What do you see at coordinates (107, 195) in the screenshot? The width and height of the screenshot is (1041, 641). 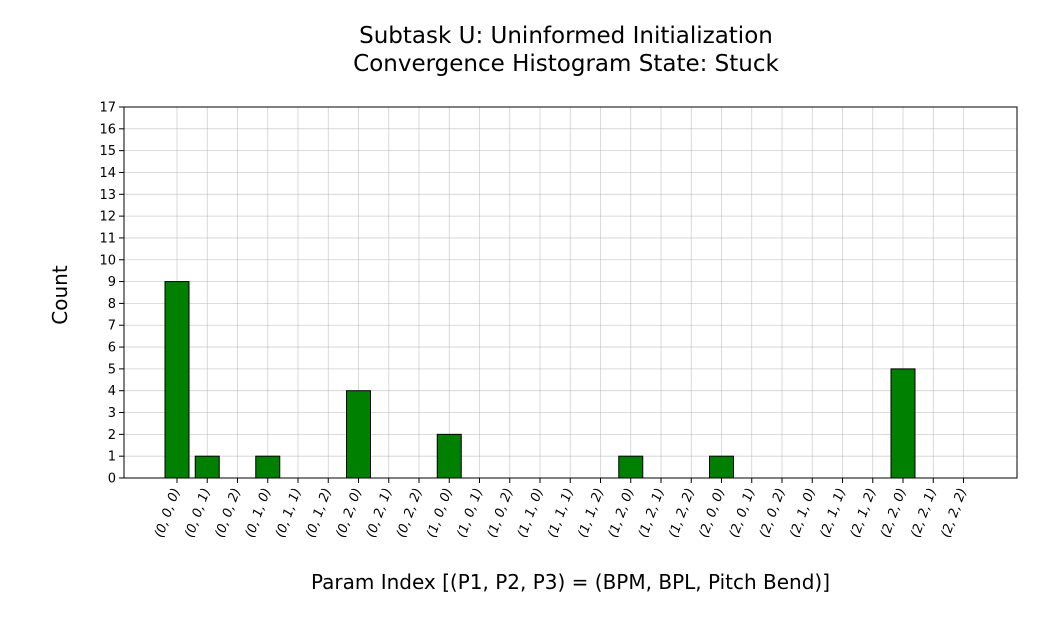 I see `y-tick-label: 13` at bounding box center [107, 195].